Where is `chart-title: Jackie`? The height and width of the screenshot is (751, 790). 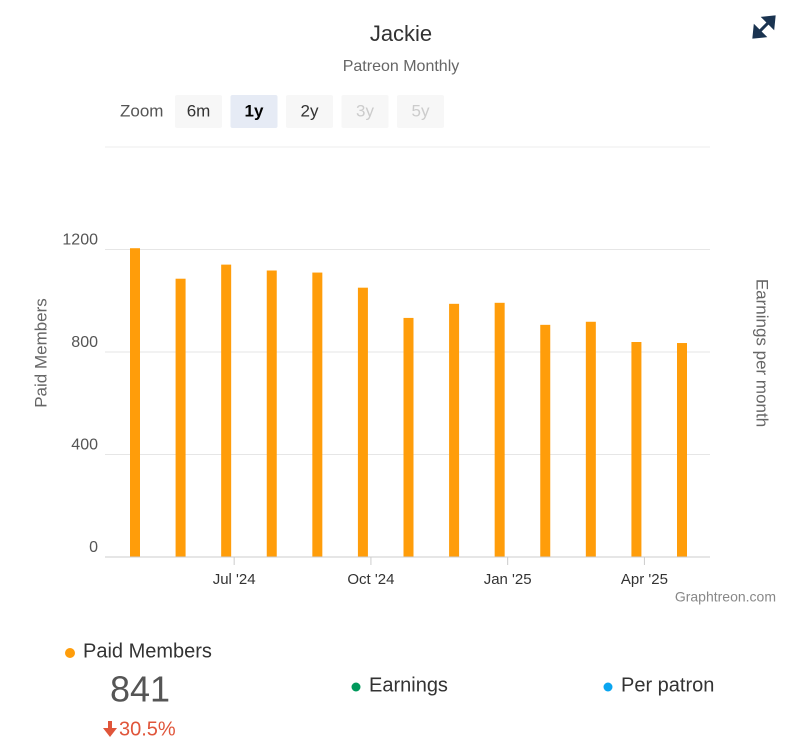 chart-title: Jackie is located at coordinates (401, 33).